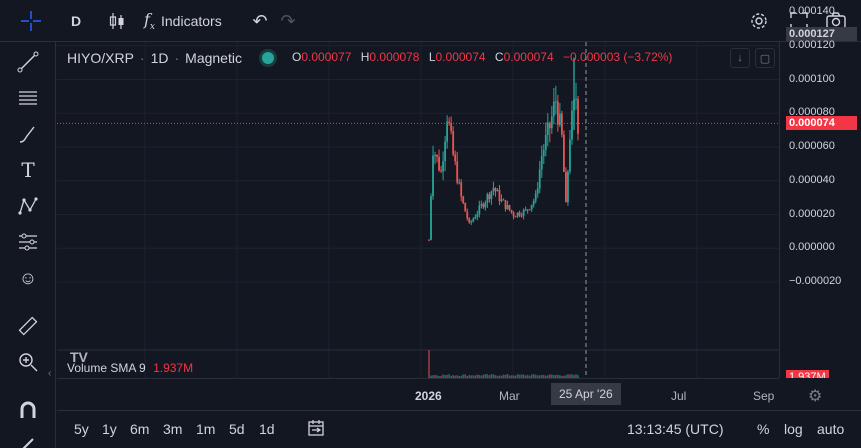  I want to click on log-toggle: log, so click(793, 429).